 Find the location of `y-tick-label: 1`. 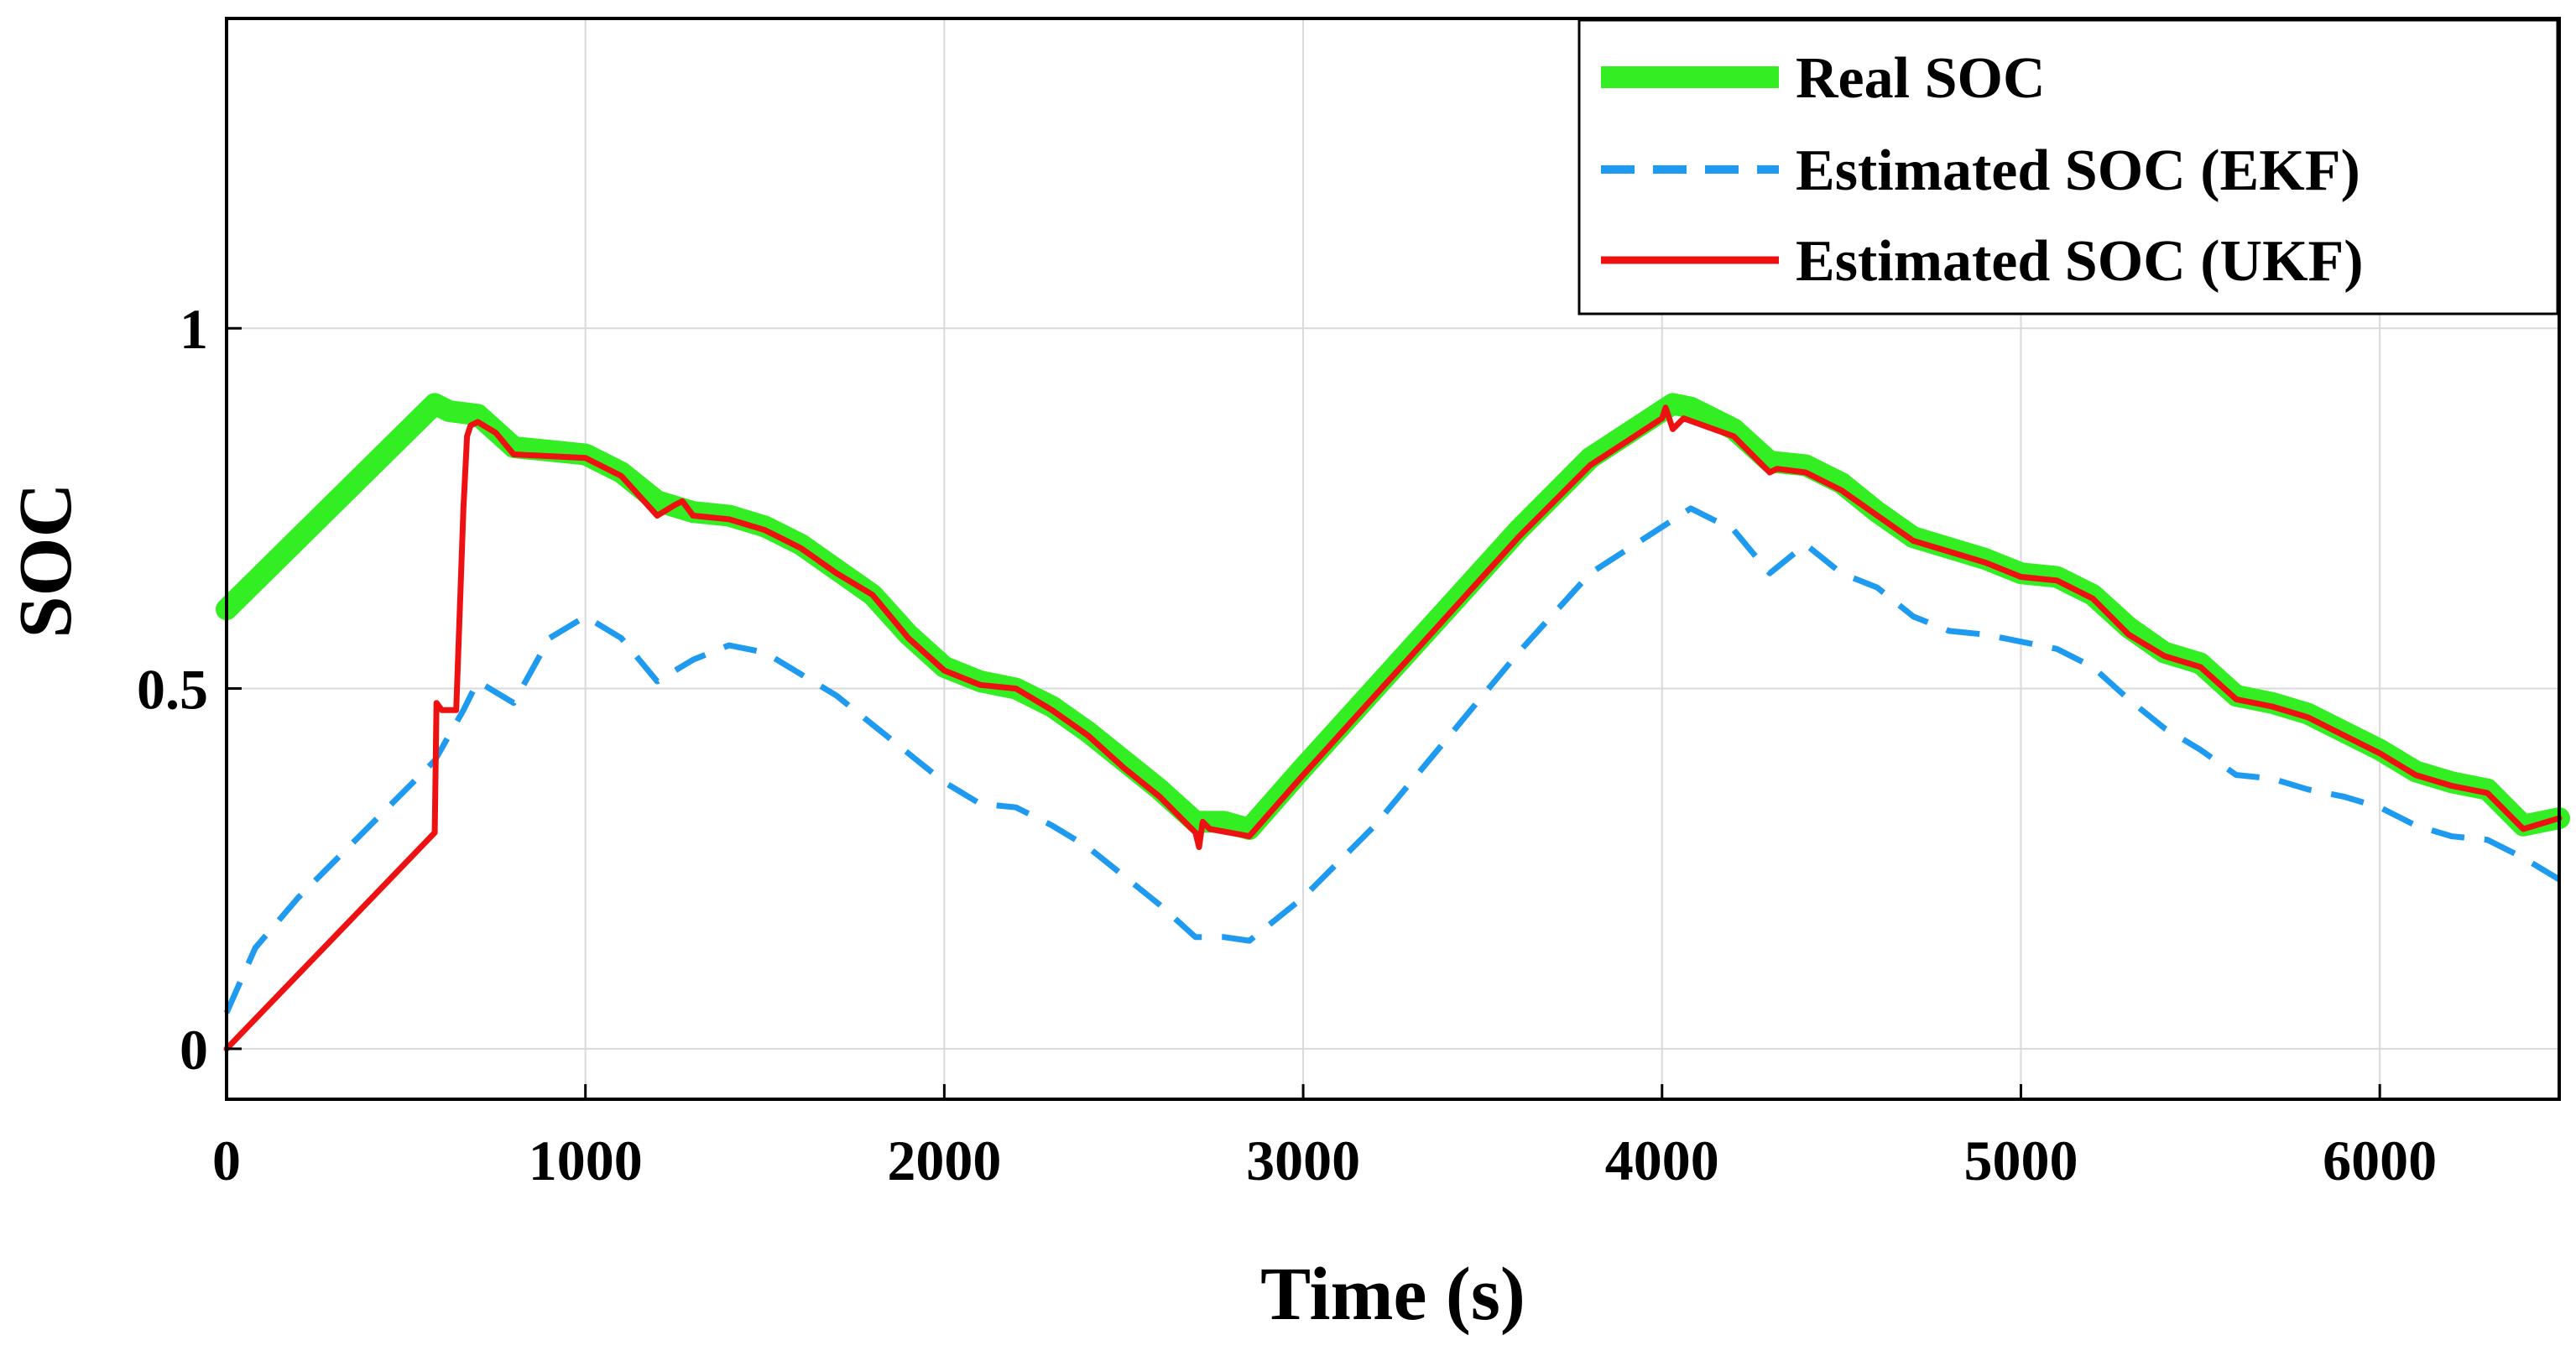

y-tick-label: 1 is located at coordinates (194, 329).